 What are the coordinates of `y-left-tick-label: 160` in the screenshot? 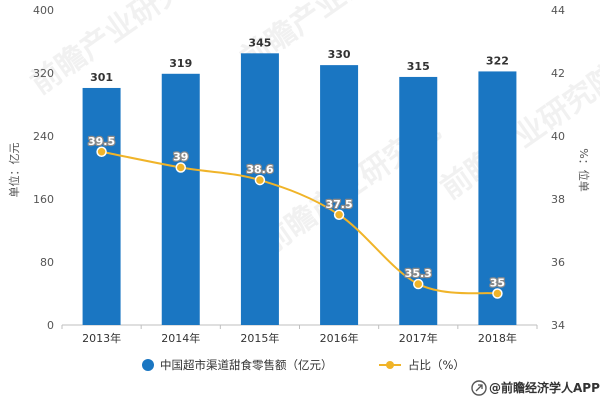 It's located at (43, 199).